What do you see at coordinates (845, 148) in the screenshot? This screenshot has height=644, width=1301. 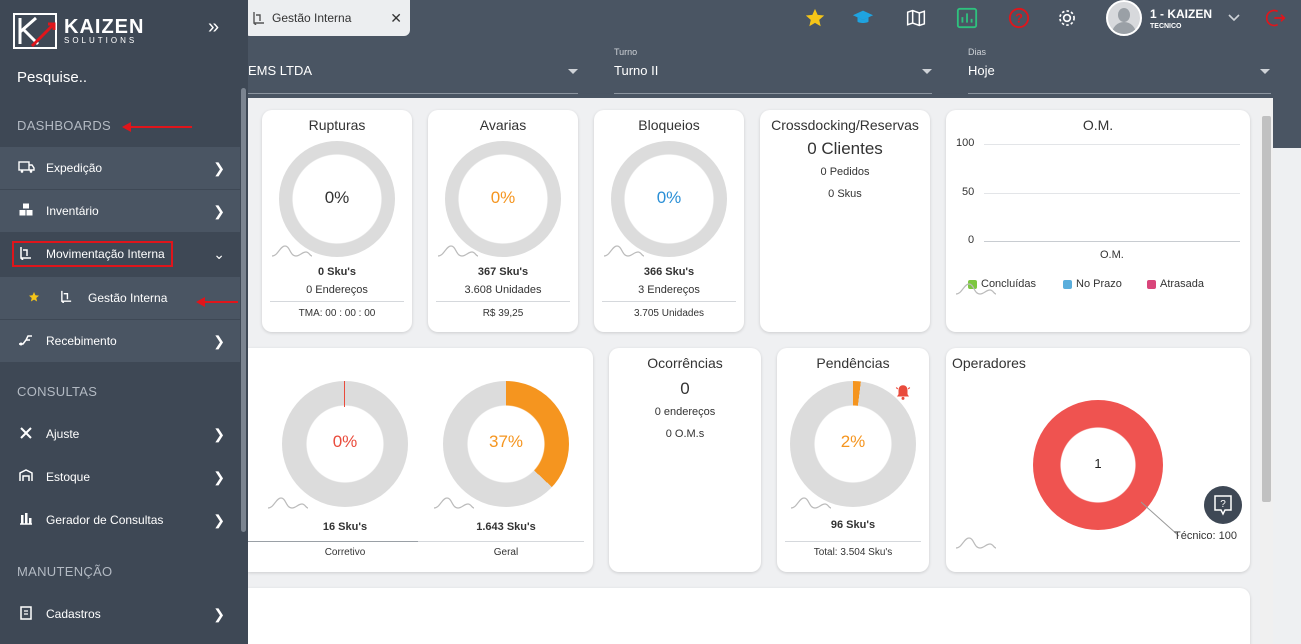 I see `clientes-count: 0 Clientes` at bounding box center [845, 148].